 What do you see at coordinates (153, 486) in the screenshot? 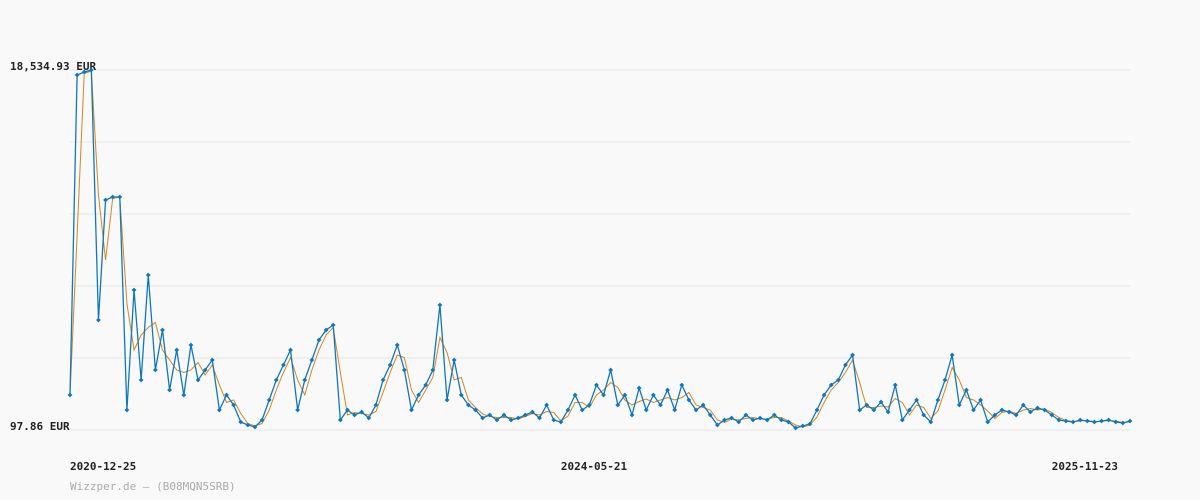
I see `source-note: Wizzper.de – (B08MQN5SRB)` at bounding box center [153, 486].